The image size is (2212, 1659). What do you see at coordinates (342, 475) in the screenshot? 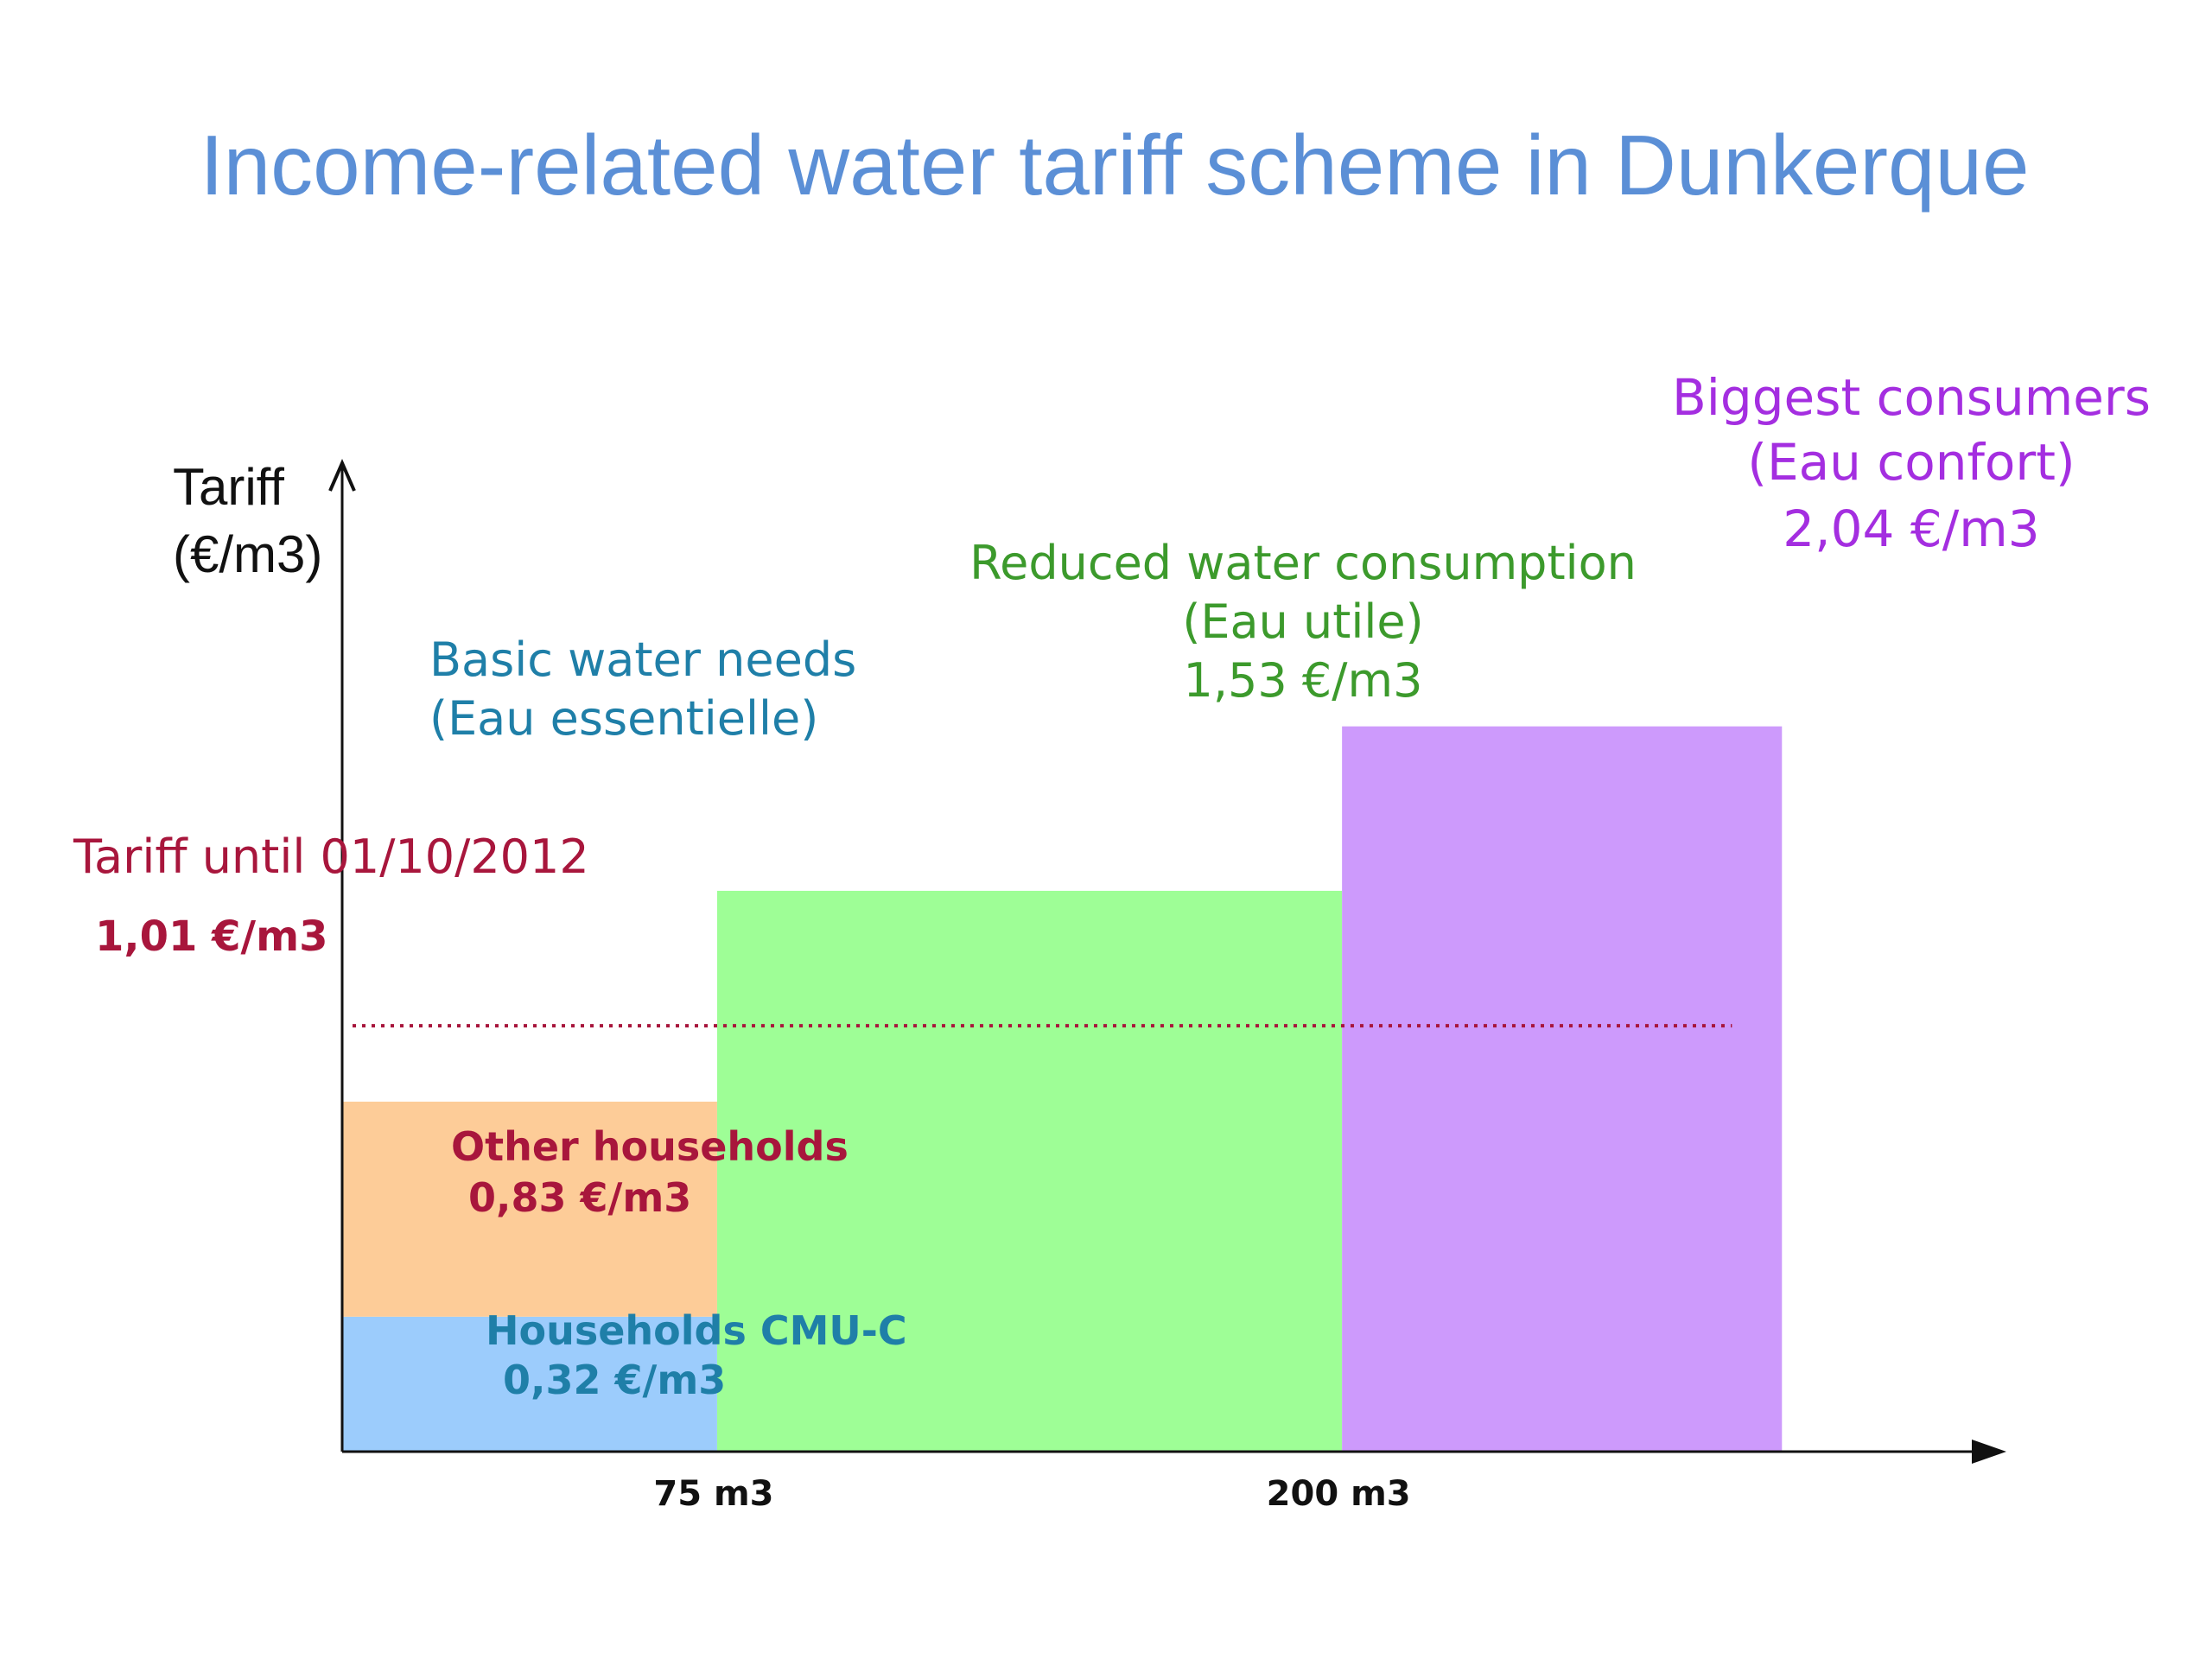
I see `y-axis-arrowhead-icon` at bounding box center [342, 475].